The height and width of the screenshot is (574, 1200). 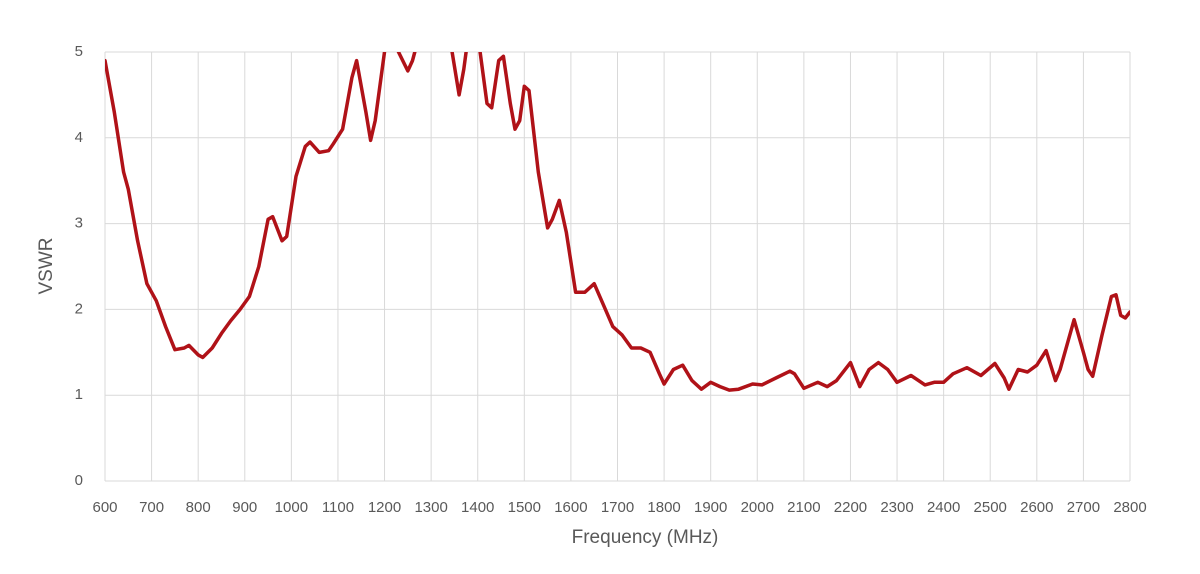 I want to click on x-tick-label: 2300, so click(x=896, y=507).